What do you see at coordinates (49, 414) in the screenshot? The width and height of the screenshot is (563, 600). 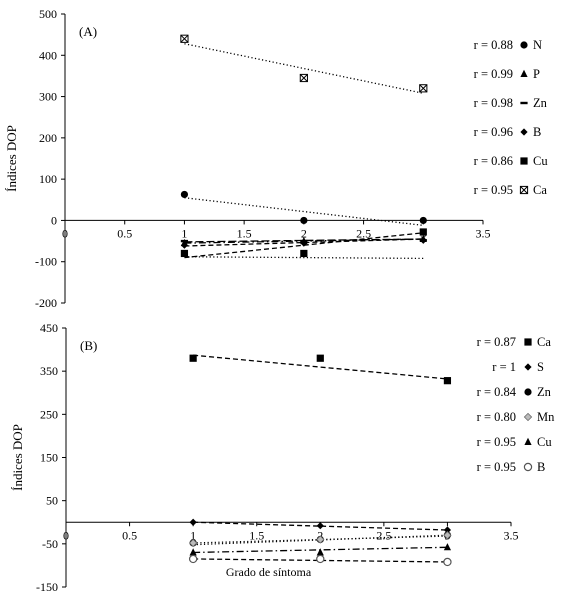 I see `y-tick-label-b: 250` at bounding box center [49, 414].